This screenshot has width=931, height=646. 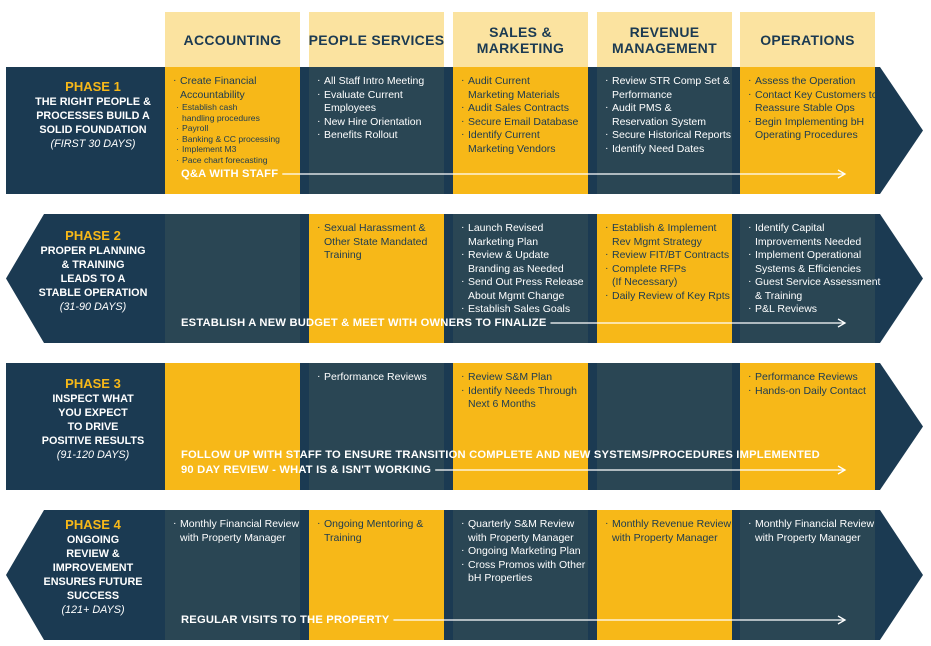 I want to click on cell-item: · Guest Service Assessment & Training, so click(x=814, y=289).